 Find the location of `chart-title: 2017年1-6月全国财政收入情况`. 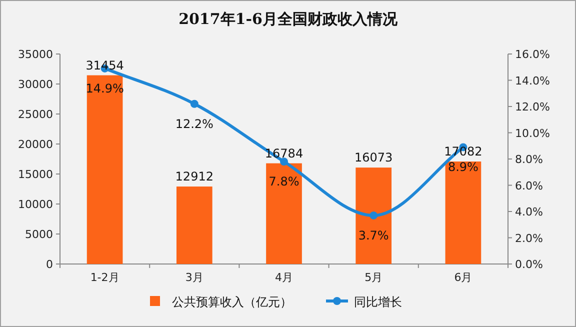

chart-title: 2017年1-6月全国财政收入情况 is located at coordinates (288, 19).